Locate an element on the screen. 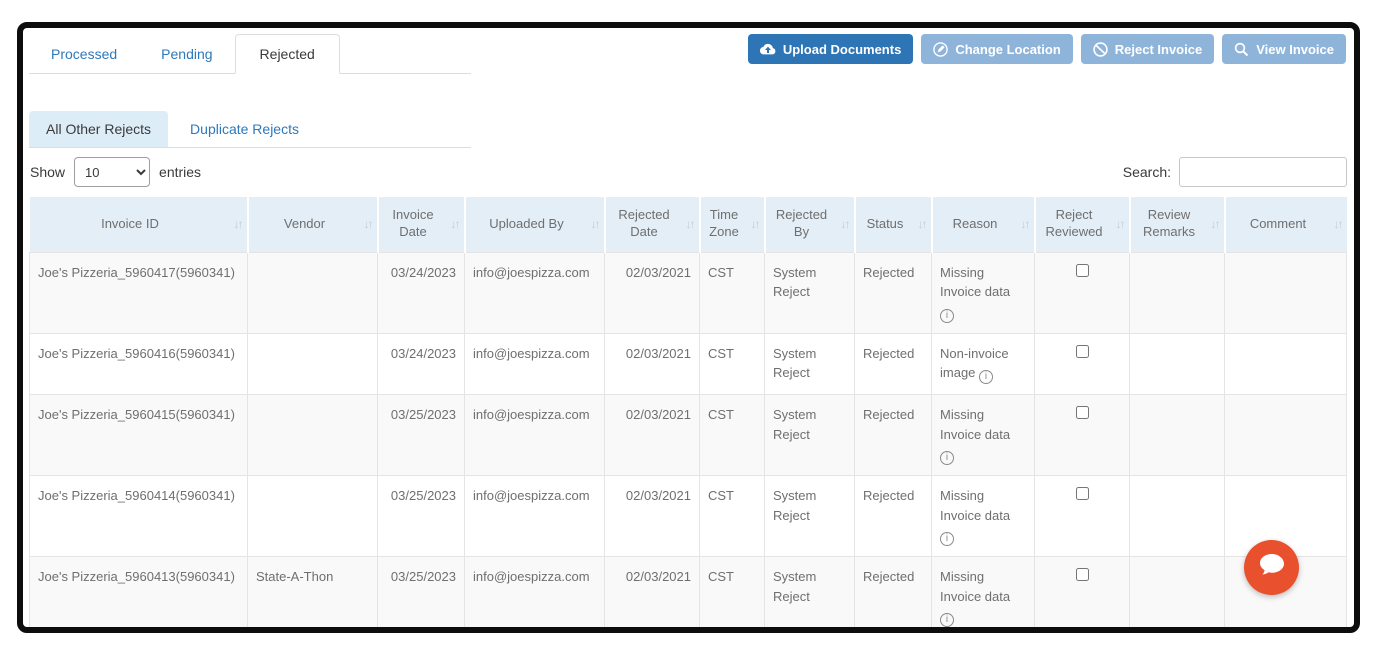 Image resolution: width=1377 pixels, height=653 pixels. column-header-uploaded-by: Uploaded By ↓↑ is located at coordinates (534, 224).